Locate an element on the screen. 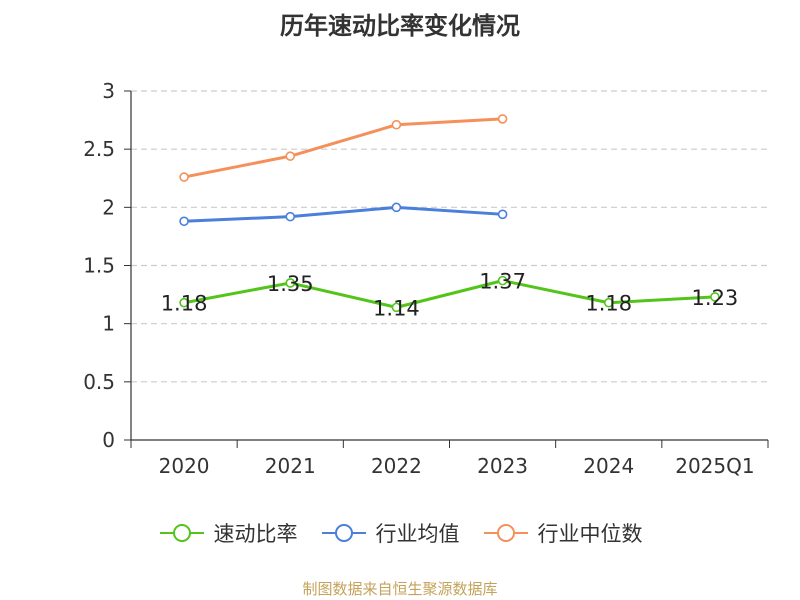 The image size is (800, 600). y-tick-label: 2 is located at coordinates (108, 207).